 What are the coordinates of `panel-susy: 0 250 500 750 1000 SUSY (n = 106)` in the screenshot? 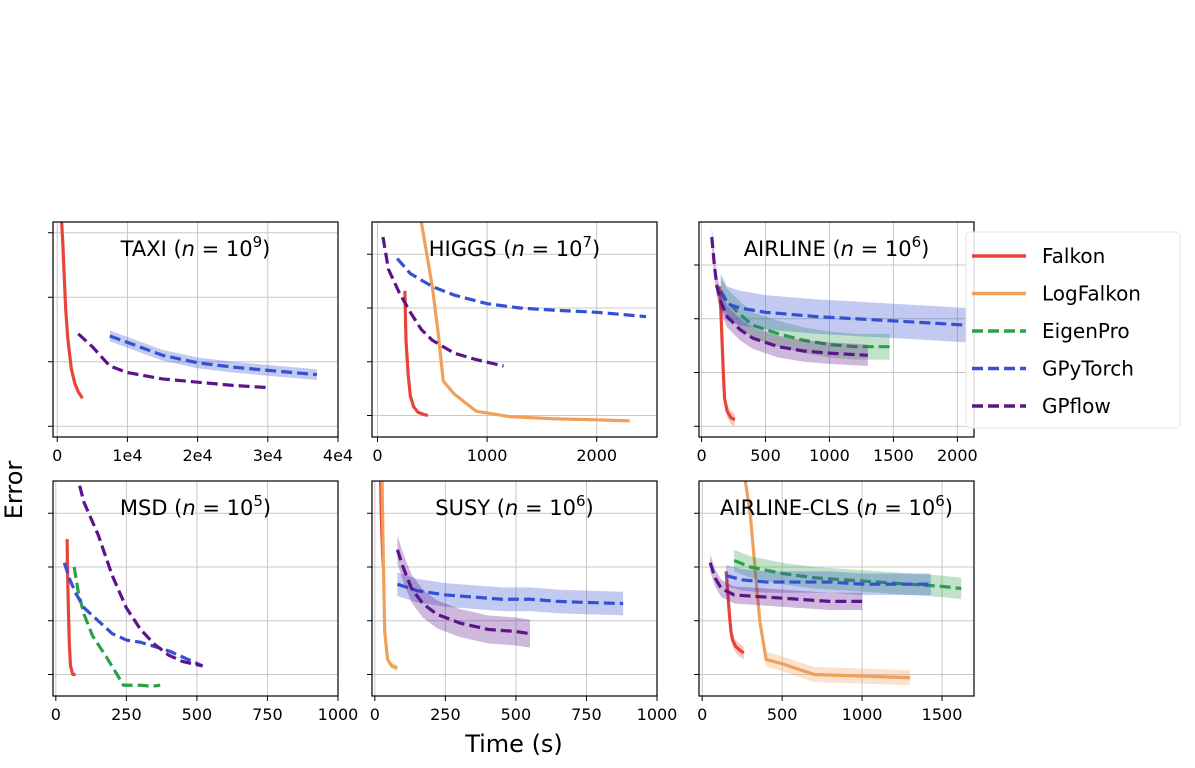 It's located at (522, 602).